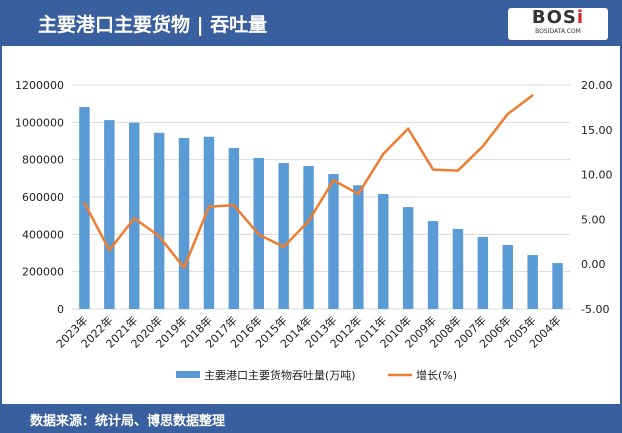  I want to click on right-axis-tick: -5.00, so click(595, 309).